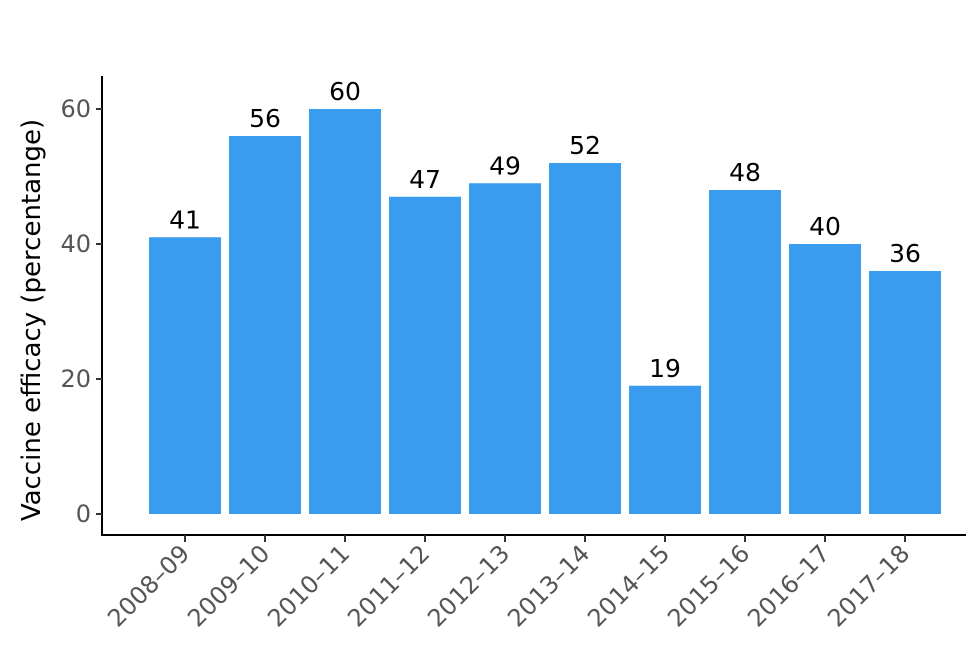 Image resolution: width=976 pixels, height=664 pixels. Describe the element at coordinates (585, 145) in the screenshot. I see `data-label-2013–14: 52` at that location.